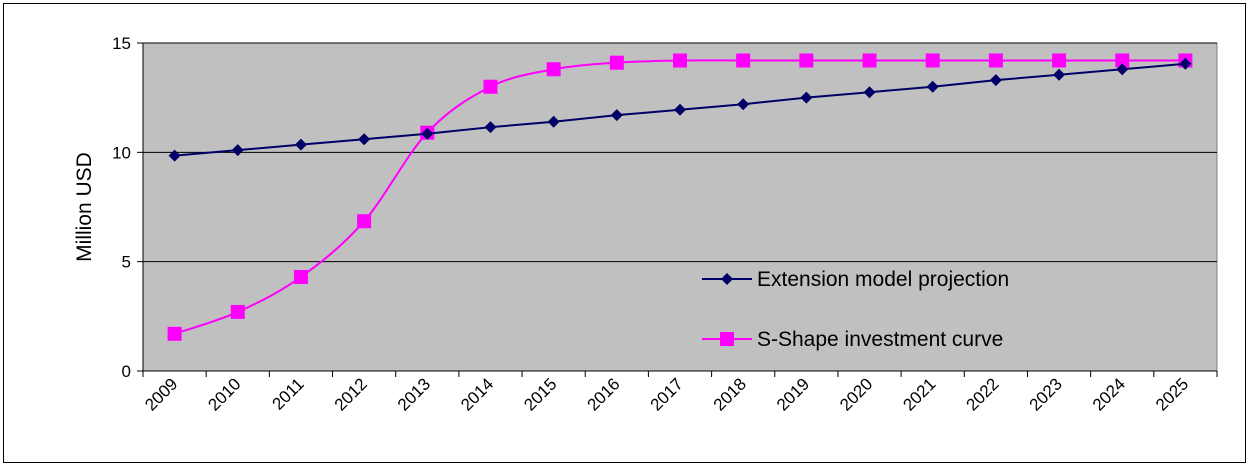 The width and height of the screenshot is (1251, 469). I want to click on legend-item: S-Shape investment curve, so click(852, 339).